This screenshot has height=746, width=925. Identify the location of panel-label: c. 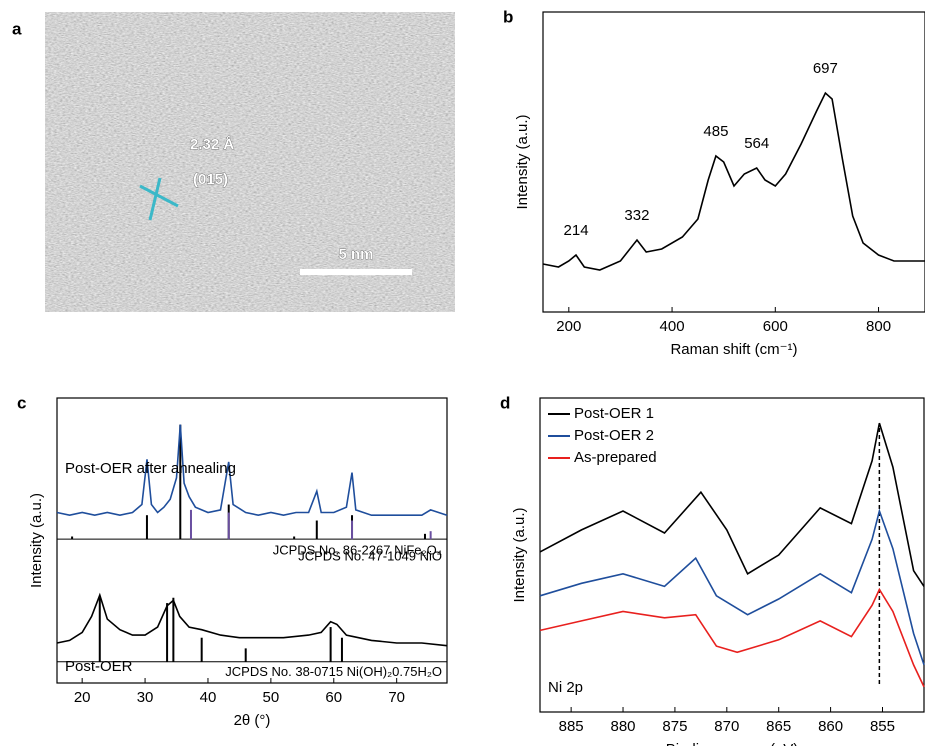
(21, 402).